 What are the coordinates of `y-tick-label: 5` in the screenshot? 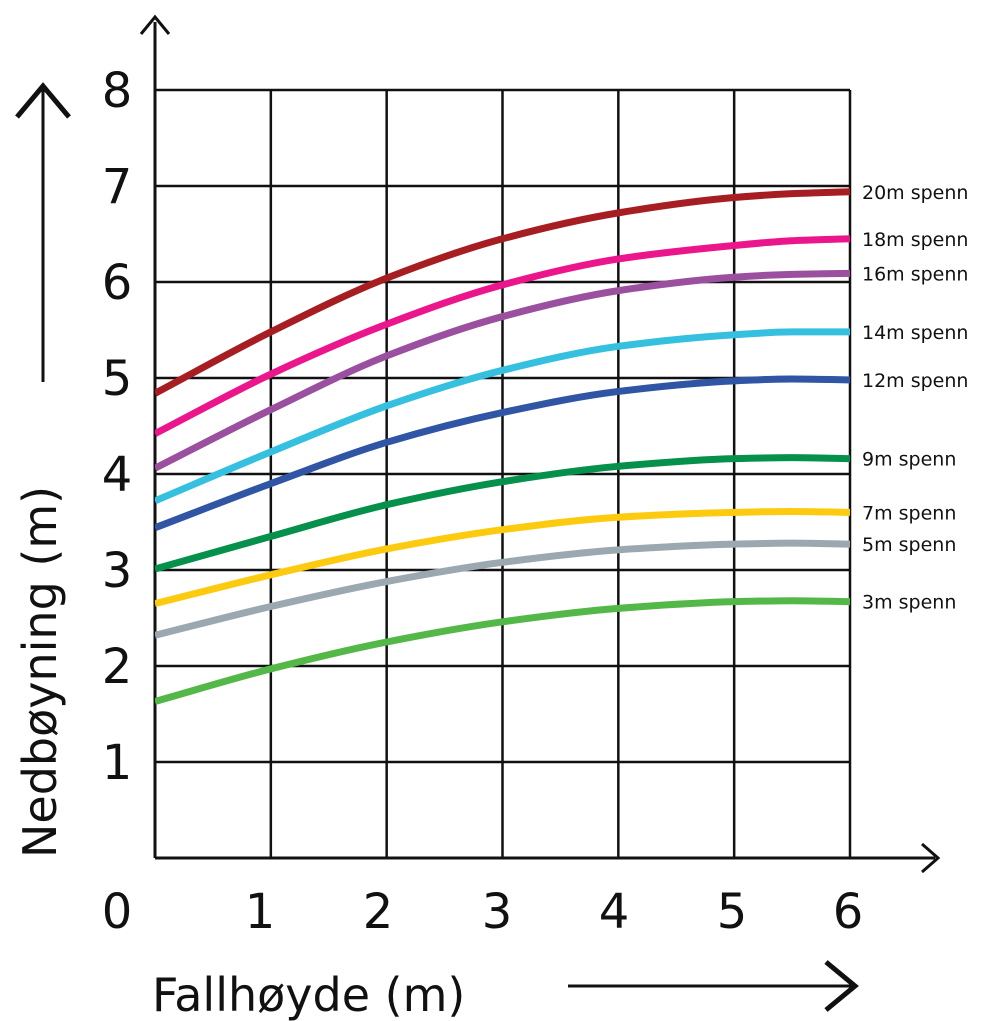 It's located at (117, 379).